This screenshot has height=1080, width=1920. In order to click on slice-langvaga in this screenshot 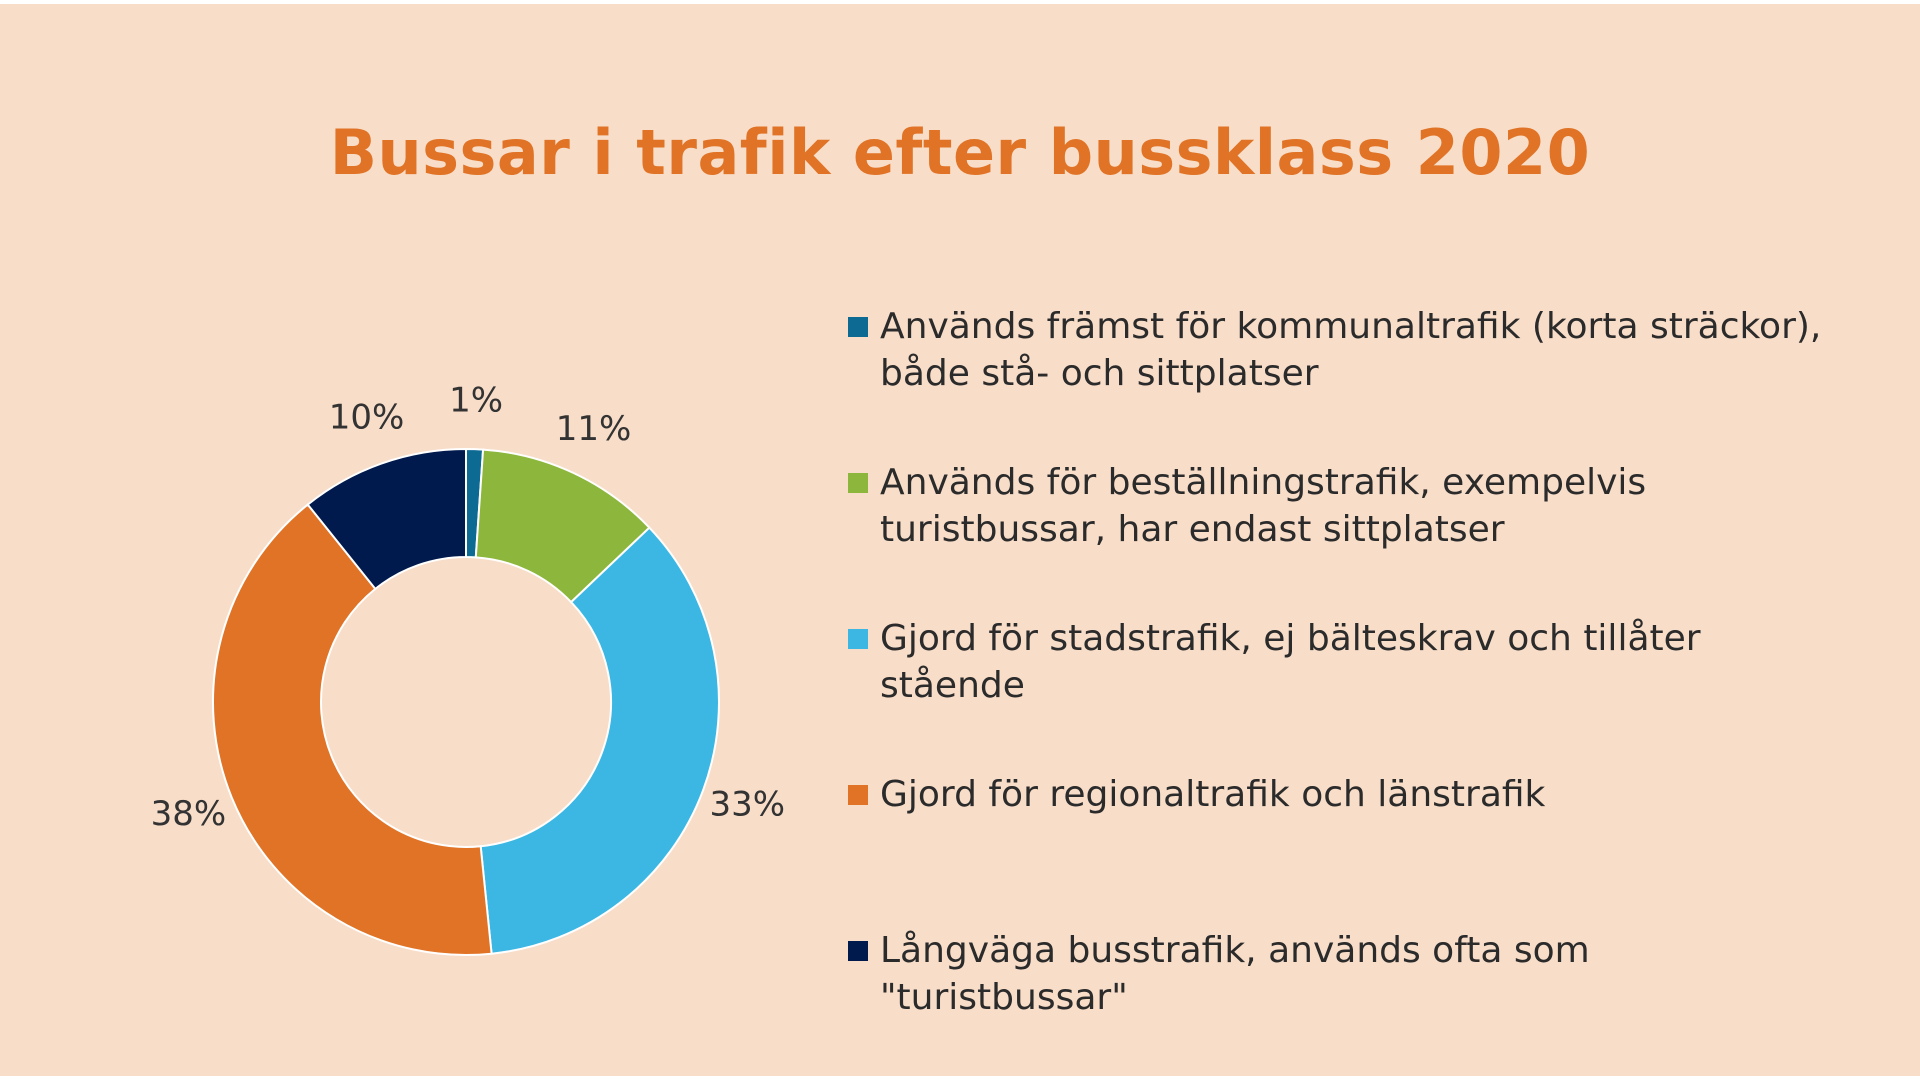, I will do `click(386, 519)`.